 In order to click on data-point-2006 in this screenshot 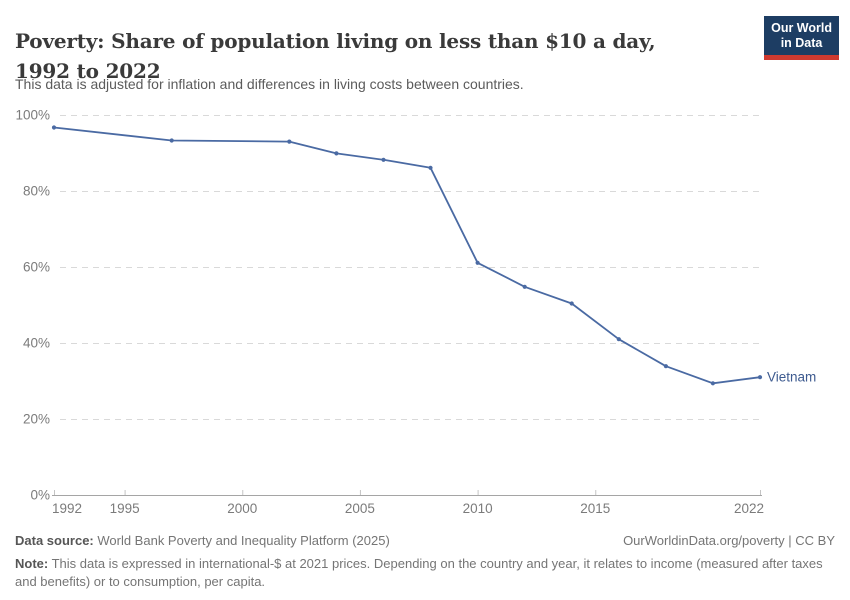, I will do `click(383, 159)`.